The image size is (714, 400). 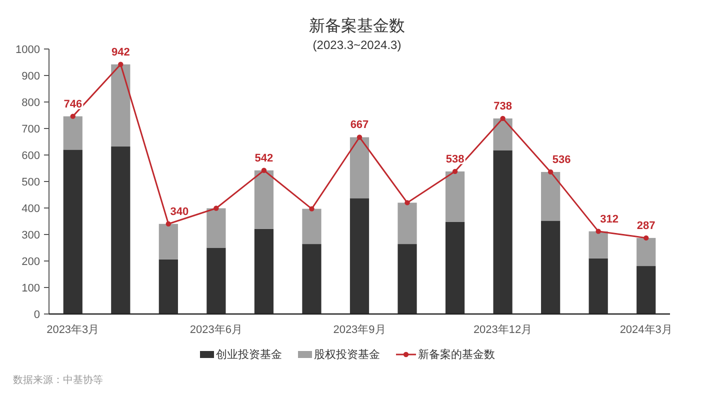 I want to click on x-tick-label: 2023年6月, so click(x=216, y=330).